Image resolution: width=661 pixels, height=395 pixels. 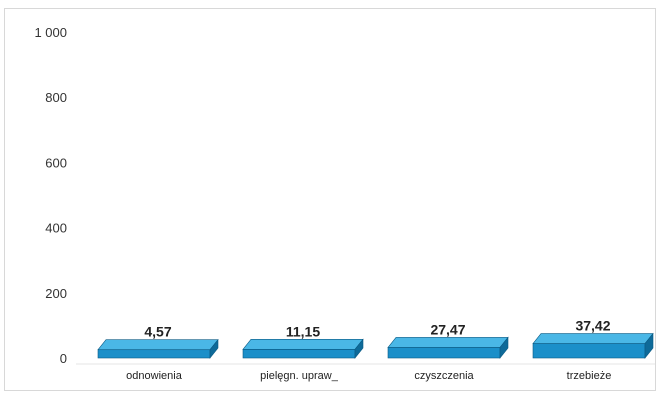 I want to click on y-tick-label: 200, so click(x=56, y=293).